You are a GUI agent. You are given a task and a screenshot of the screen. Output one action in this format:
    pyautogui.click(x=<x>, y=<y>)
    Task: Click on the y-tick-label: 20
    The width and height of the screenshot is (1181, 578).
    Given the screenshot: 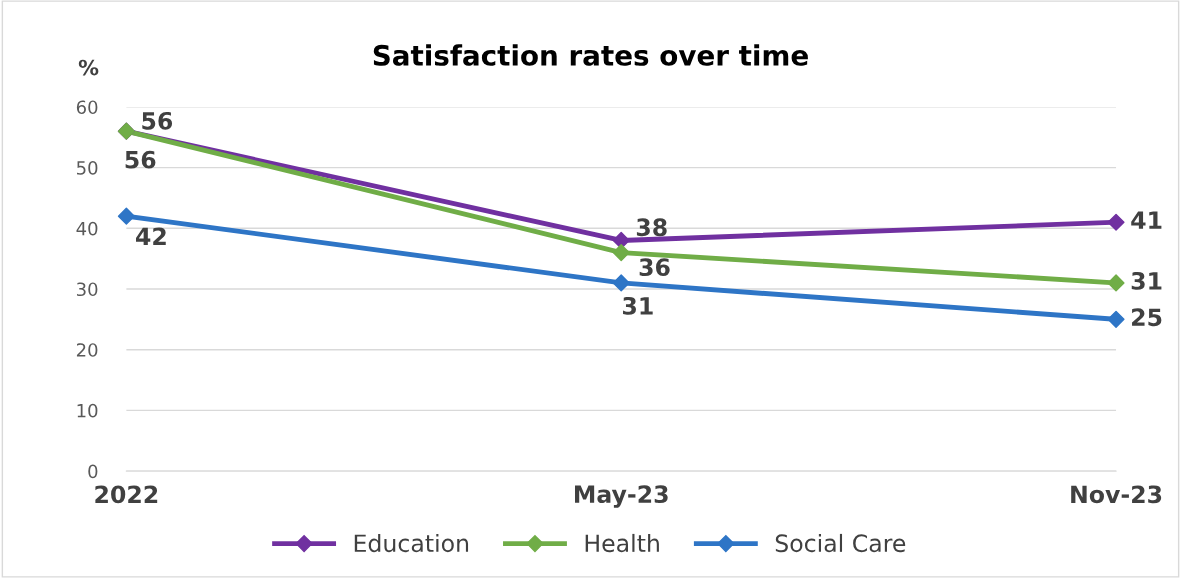 What is the action you would take?
    pyautogui.click(x=87, y=350)
    